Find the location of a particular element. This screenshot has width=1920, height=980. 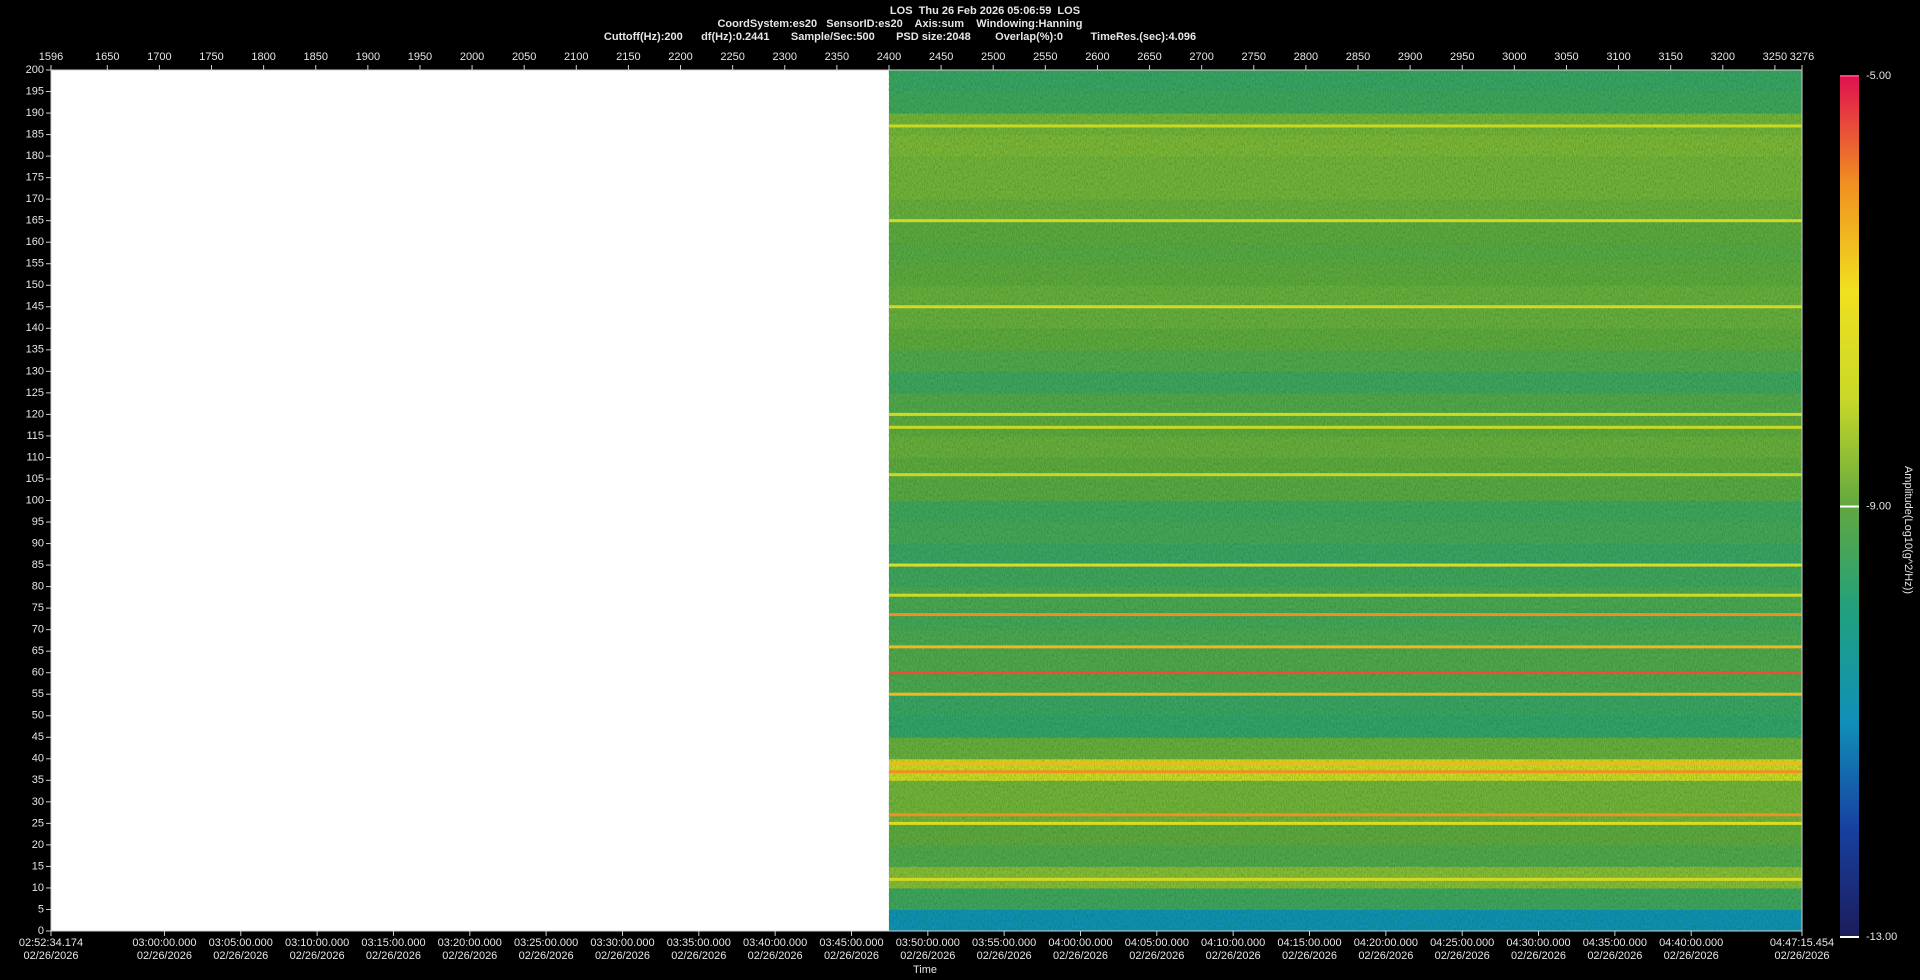

y-tick-label: 195 is located at coordinates (35, 91).